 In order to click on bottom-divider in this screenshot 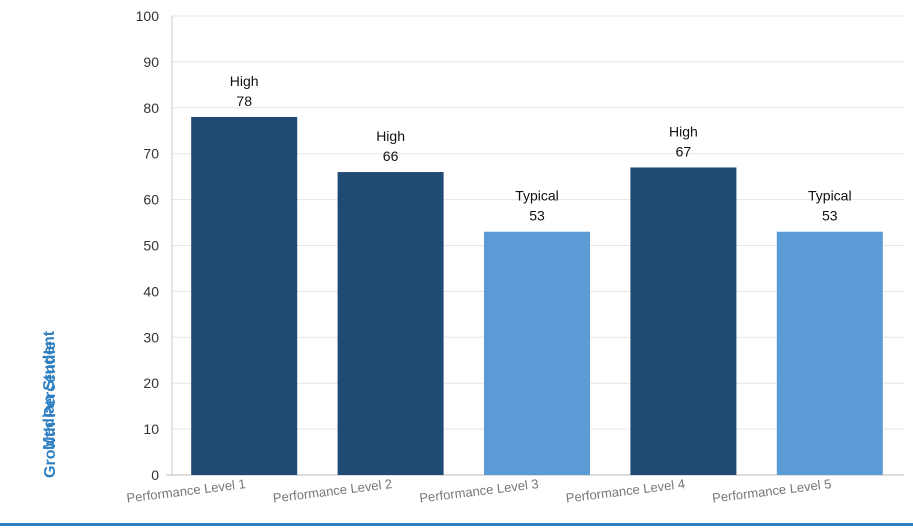, I will do `click(456, 524)`.